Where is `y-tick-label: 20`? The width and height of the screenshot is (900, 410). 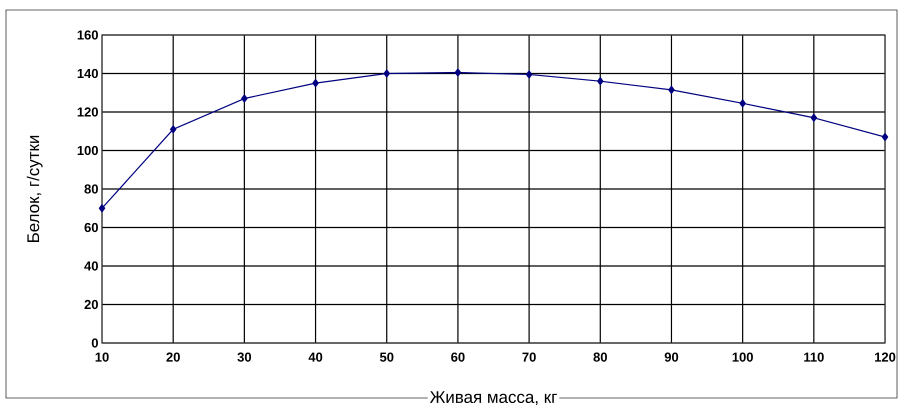
y-tick-label: 20 is located at coordinates (91, 305).